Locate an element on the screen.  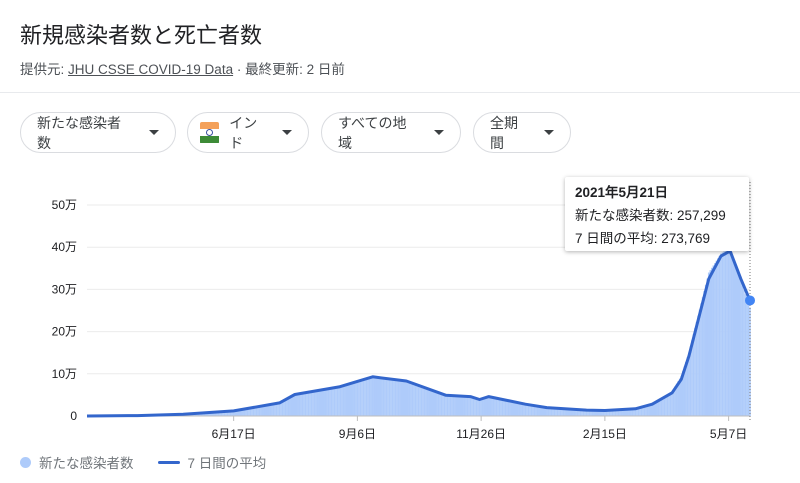
y-tick-label: 20万 is located at coordinates (64, 332).